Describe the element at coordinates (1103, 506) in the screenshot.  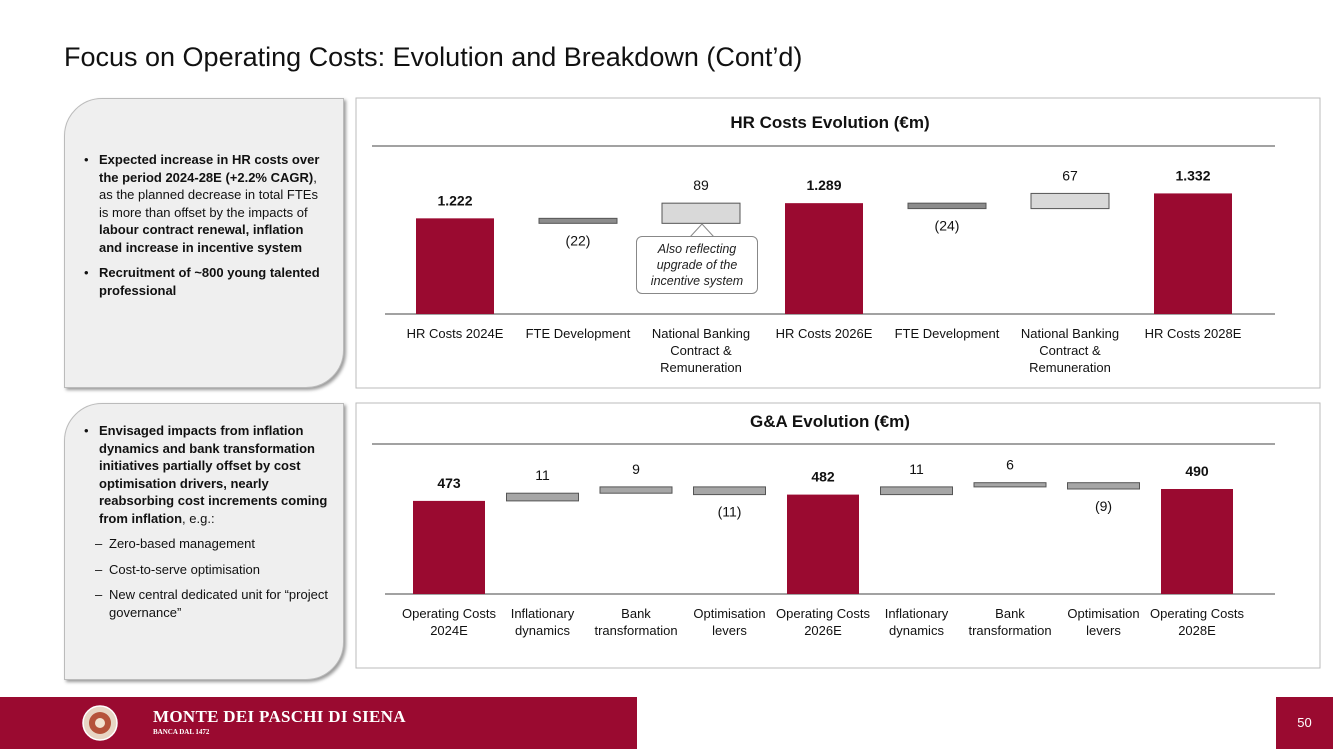
I see `value-label: (9)` at that location.